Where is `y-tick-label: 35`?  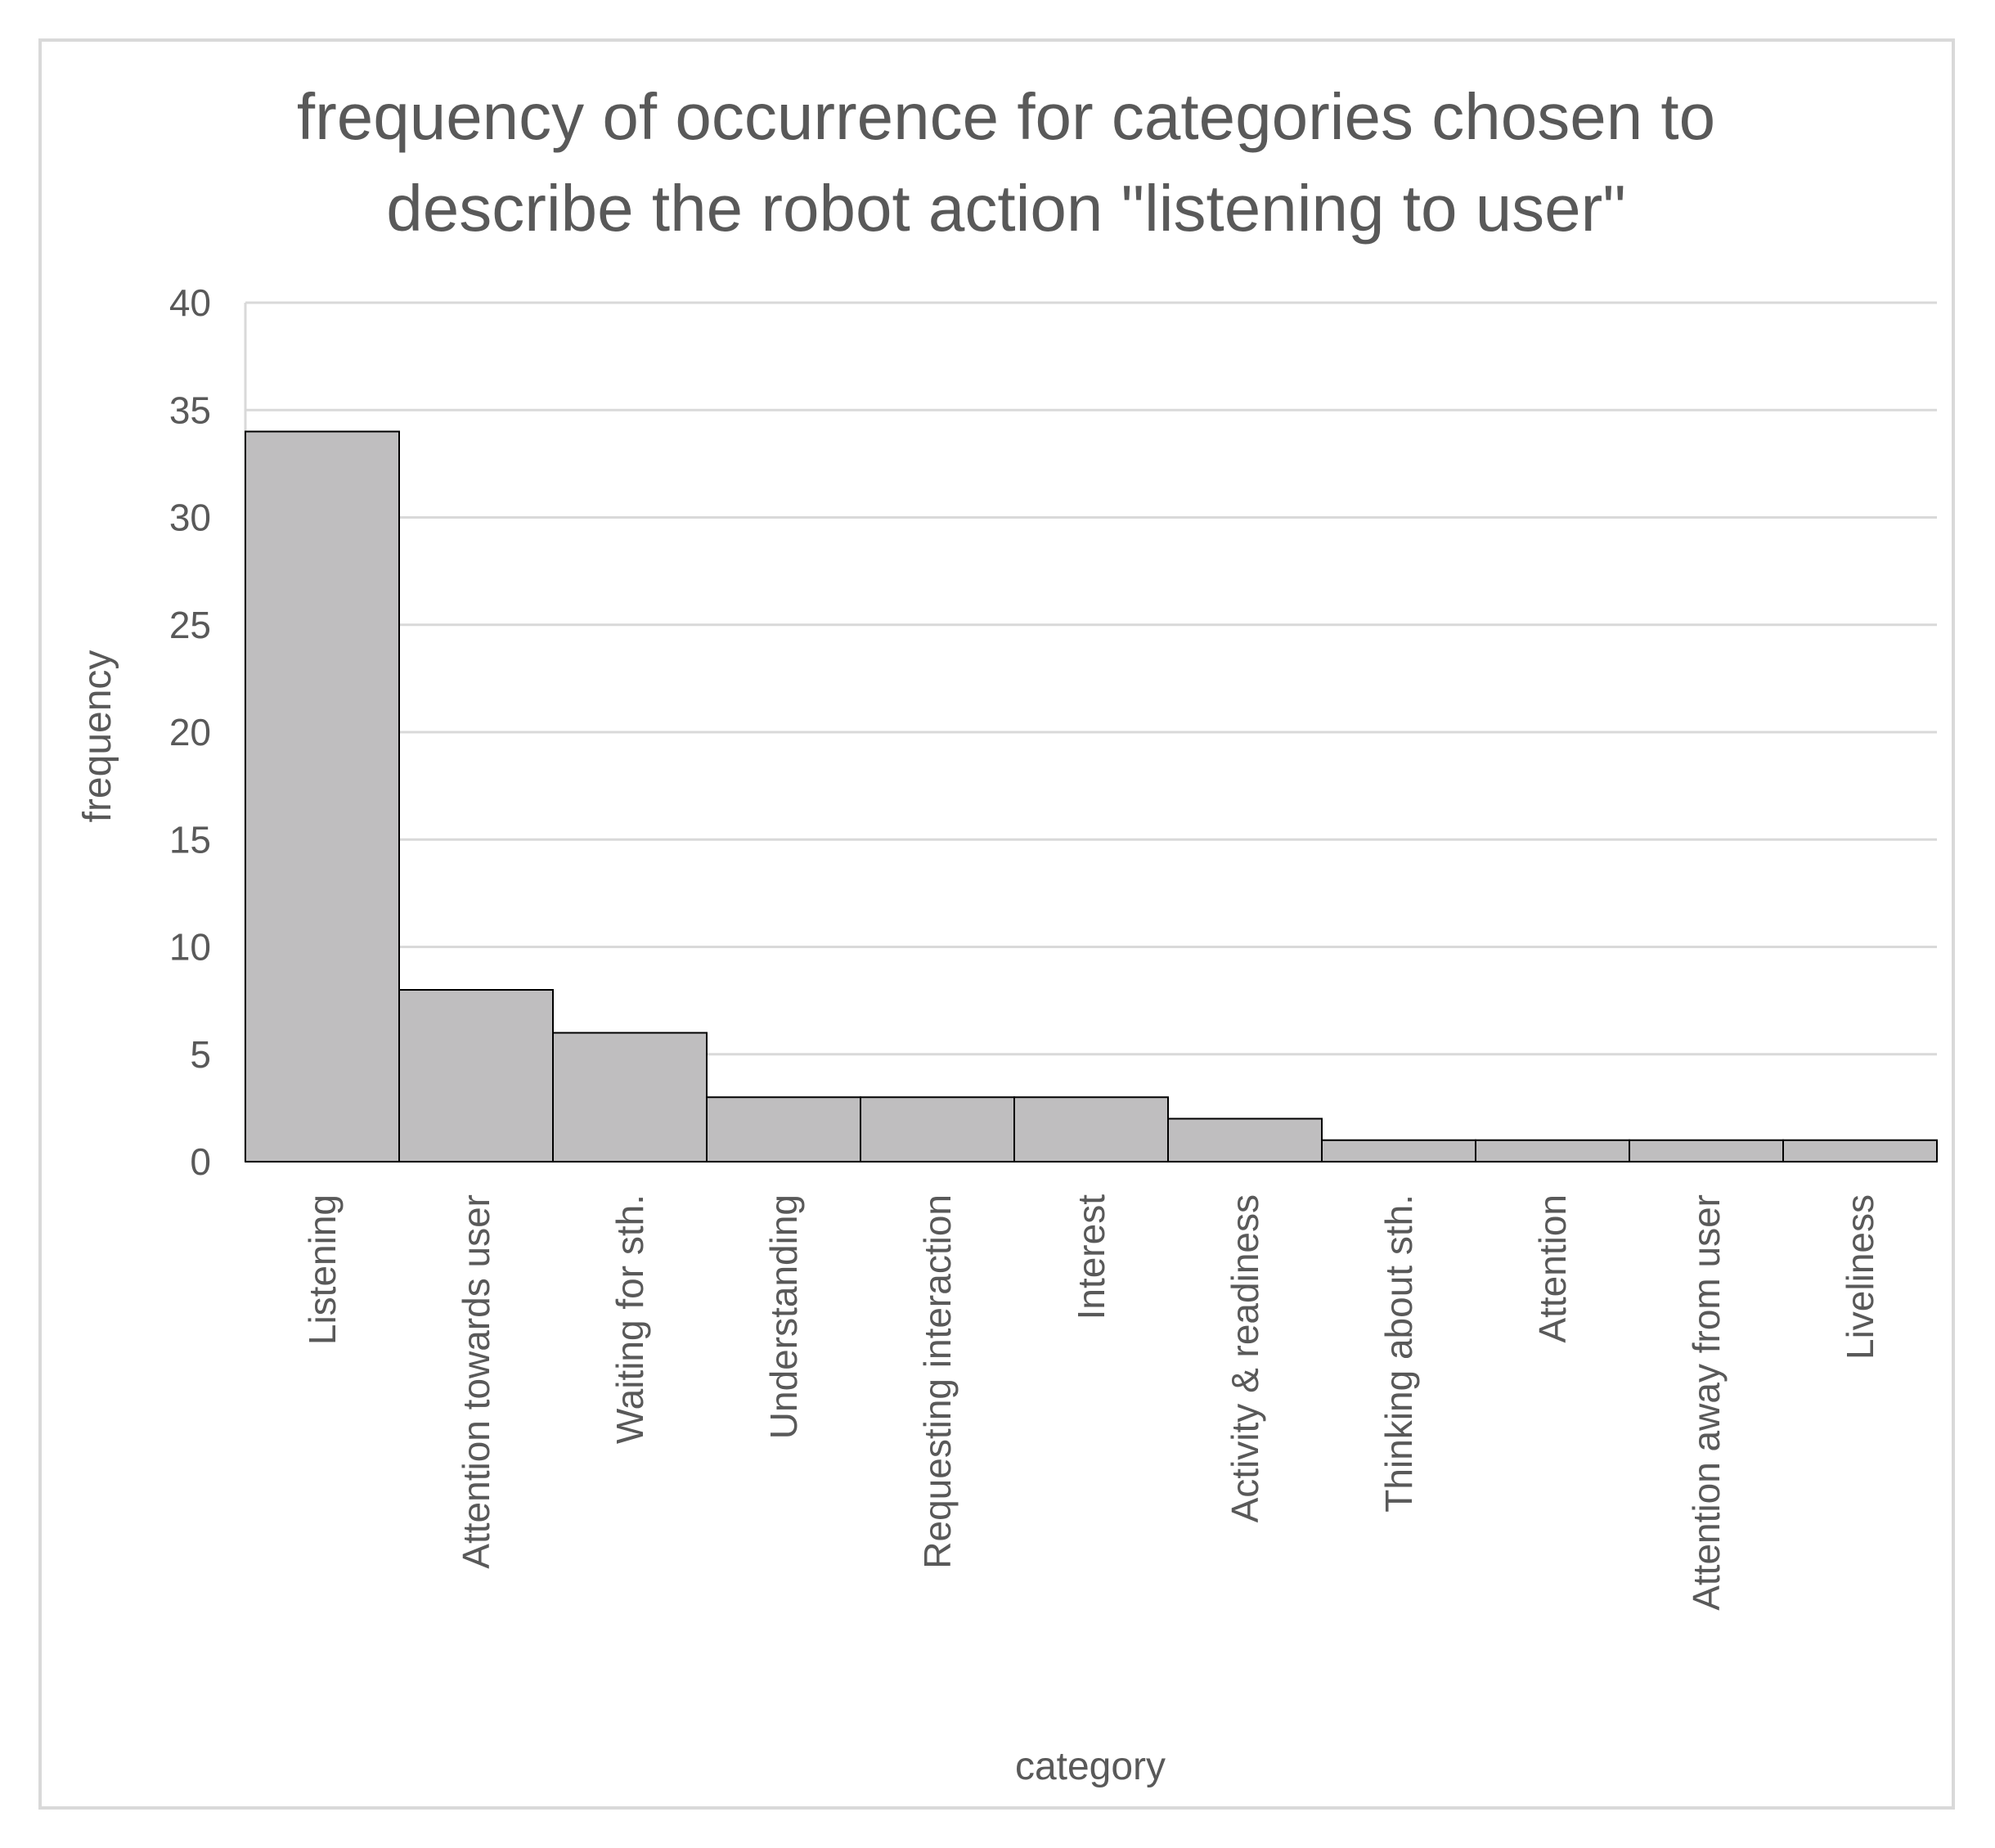 y-tick-label: 35 is located at coordinates (190, 410).